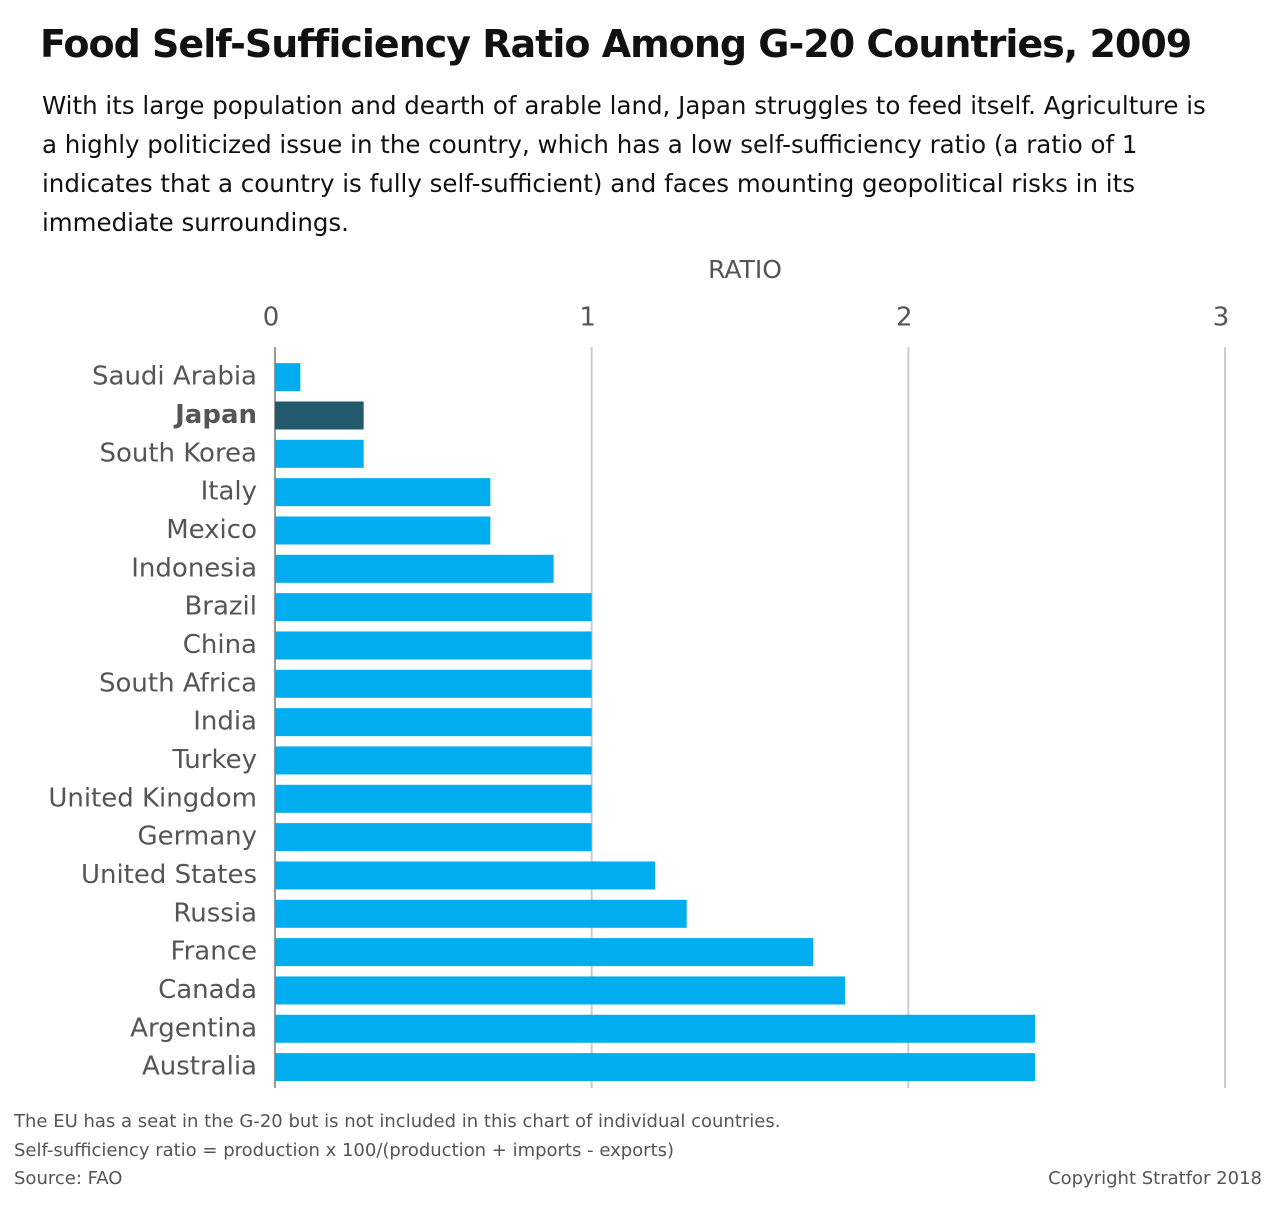  What do you see at coordinates (1155, 1178) in the screenshot?
I see `copyright: Copyright Stratfor 2018` at bounding box center [1155, 1178].